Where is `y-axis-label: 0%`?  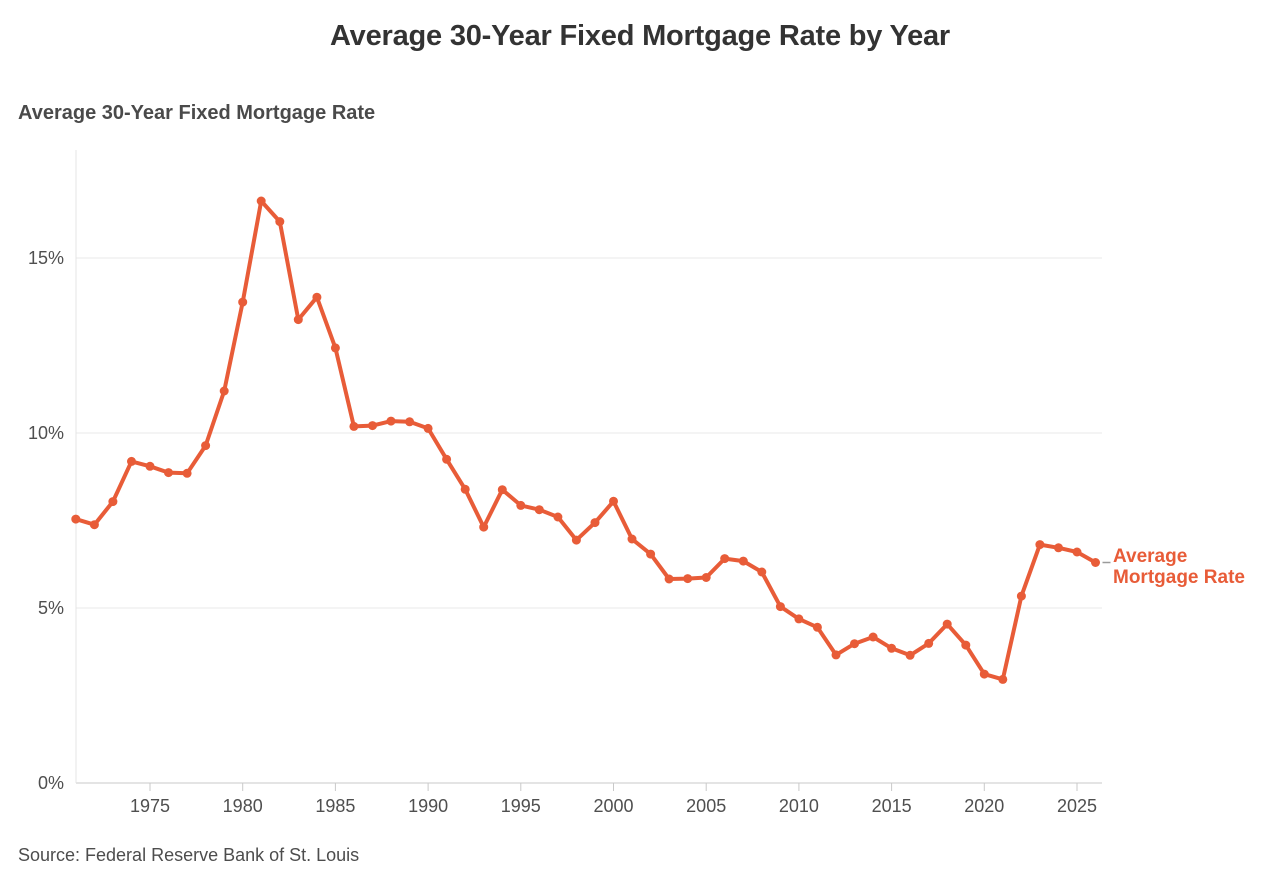
y-axis-label: 0% is located at coordinates (51, 783).